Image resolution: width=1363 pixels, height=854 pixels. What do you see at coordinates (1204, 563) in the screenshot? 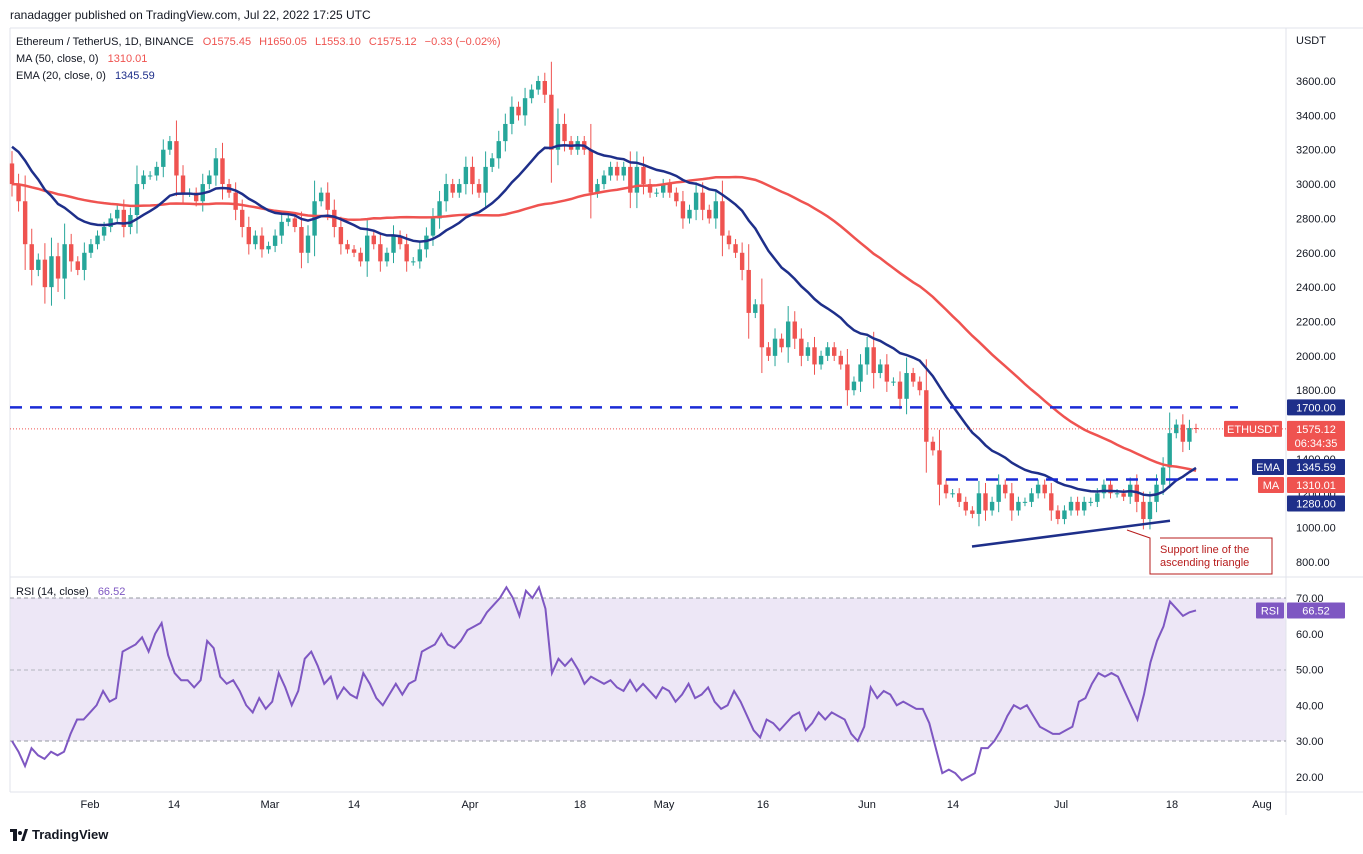
I see `annotation-line-2: ascending triangle` at bounding box center [1204, 563].